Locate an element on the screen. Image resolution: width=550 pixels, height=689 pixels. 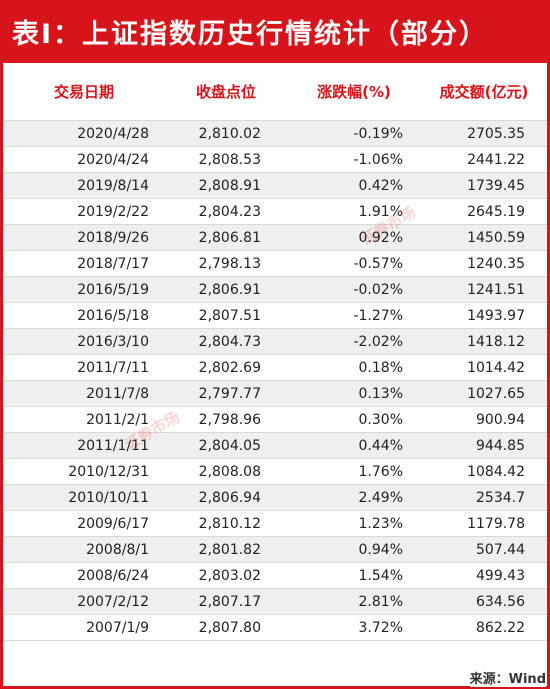
cell-close: 2,807.80 is located at coordinates (226, 627).